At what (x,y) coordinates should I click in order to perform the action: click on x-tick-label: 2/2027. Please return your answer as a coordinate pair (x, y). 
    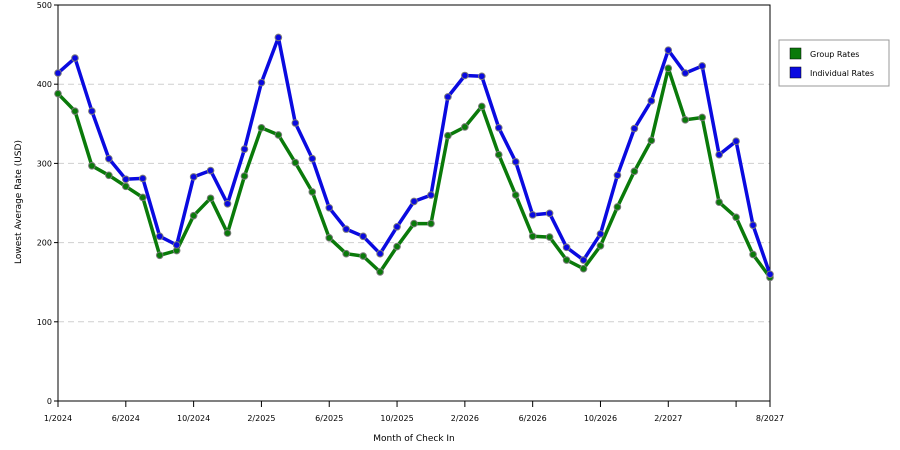
    Looking at the image, I should click on (668, 418).